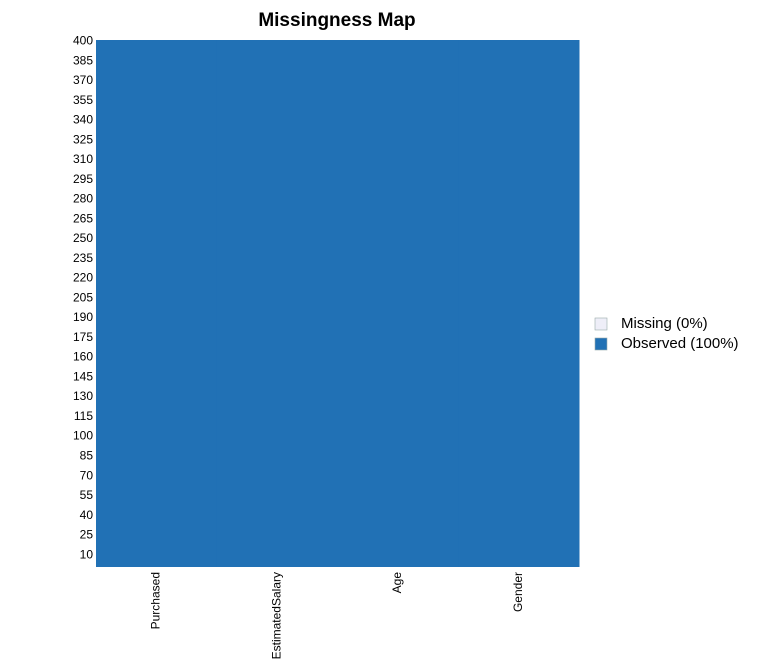  Describe the element at coordinates (276, 615) in the screenshot. I see `x-tick-label: EstimatedSalary` at that location.